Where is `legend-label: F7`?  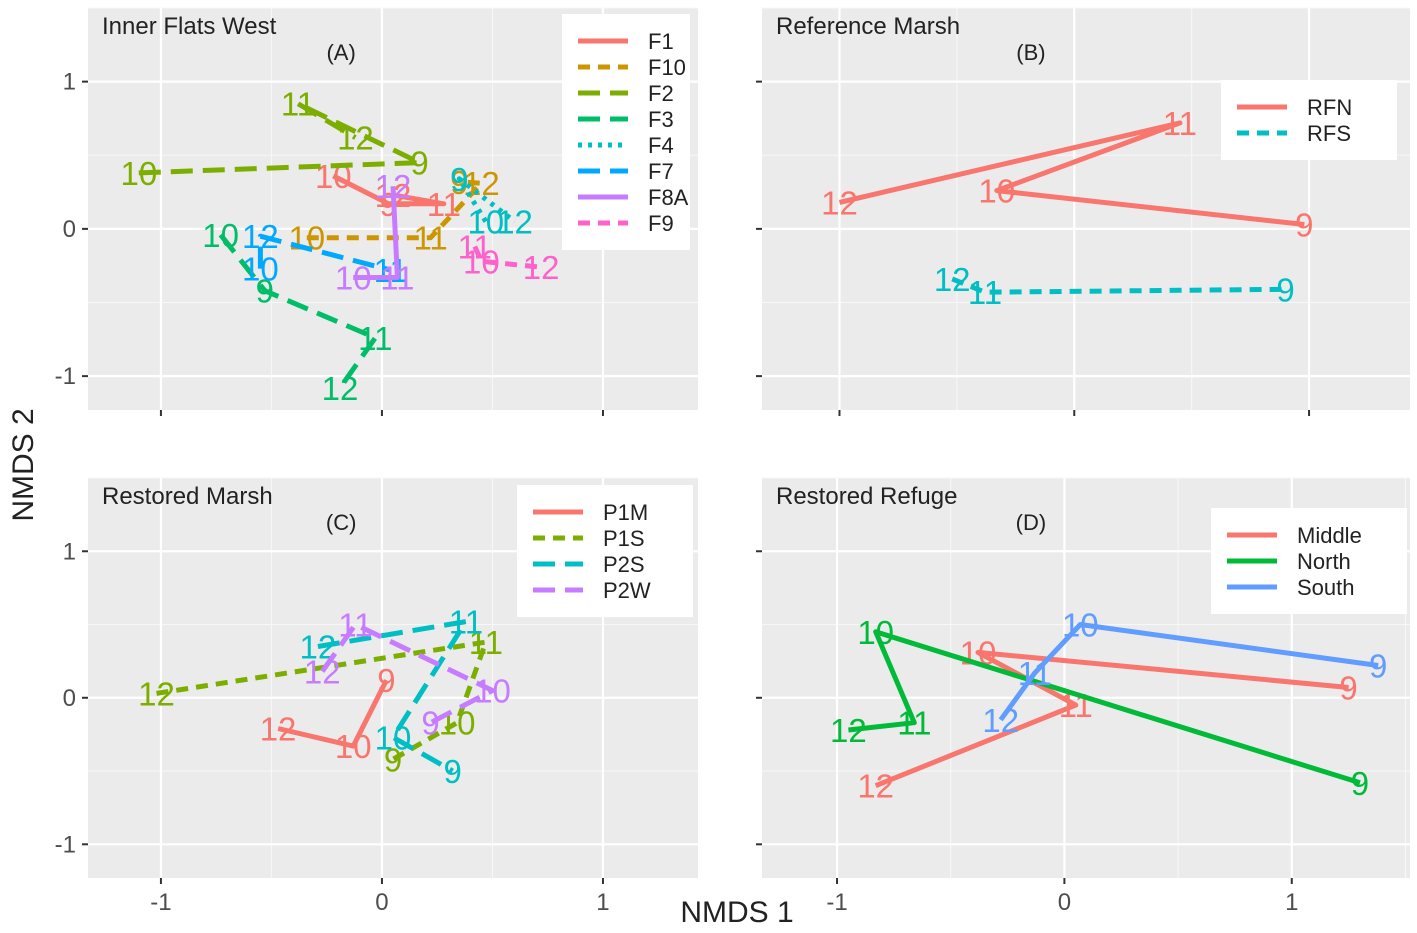
legend-label: F7 is located at coordinates (661, 171).